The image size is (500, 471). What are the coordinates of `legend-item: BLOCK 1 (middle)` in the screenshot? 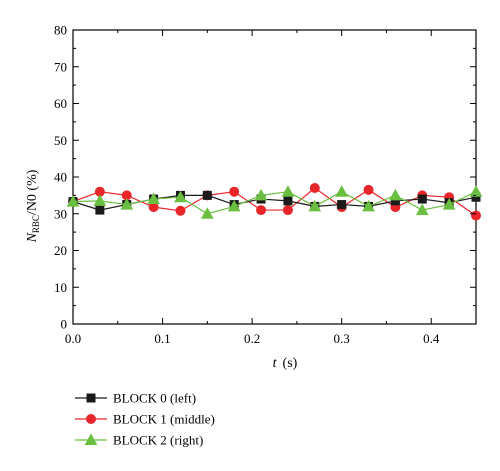 It's located at (145, 419).